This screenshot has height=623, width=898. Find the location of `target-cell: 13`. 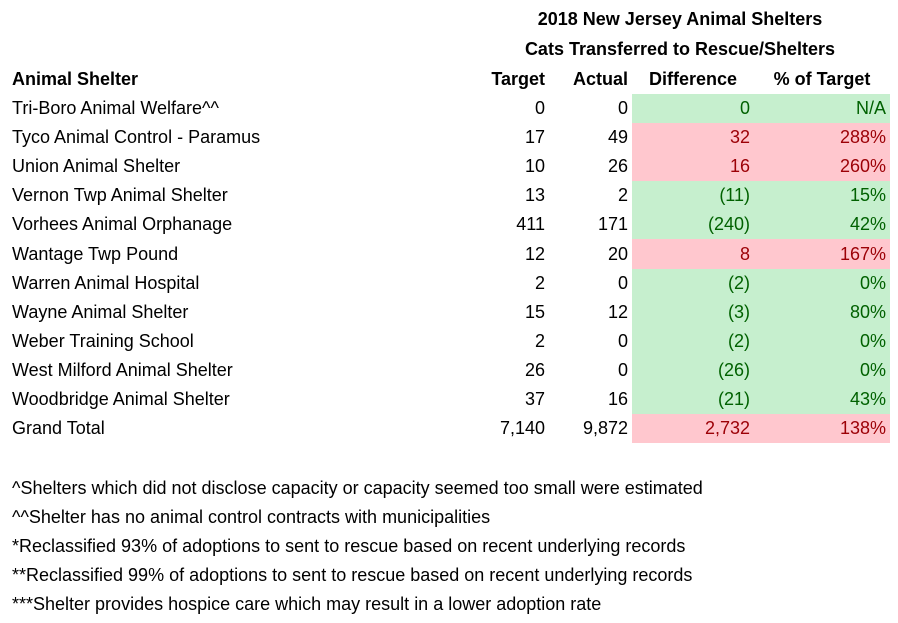

target-cell: 13 is located at coordinates (534, 195).